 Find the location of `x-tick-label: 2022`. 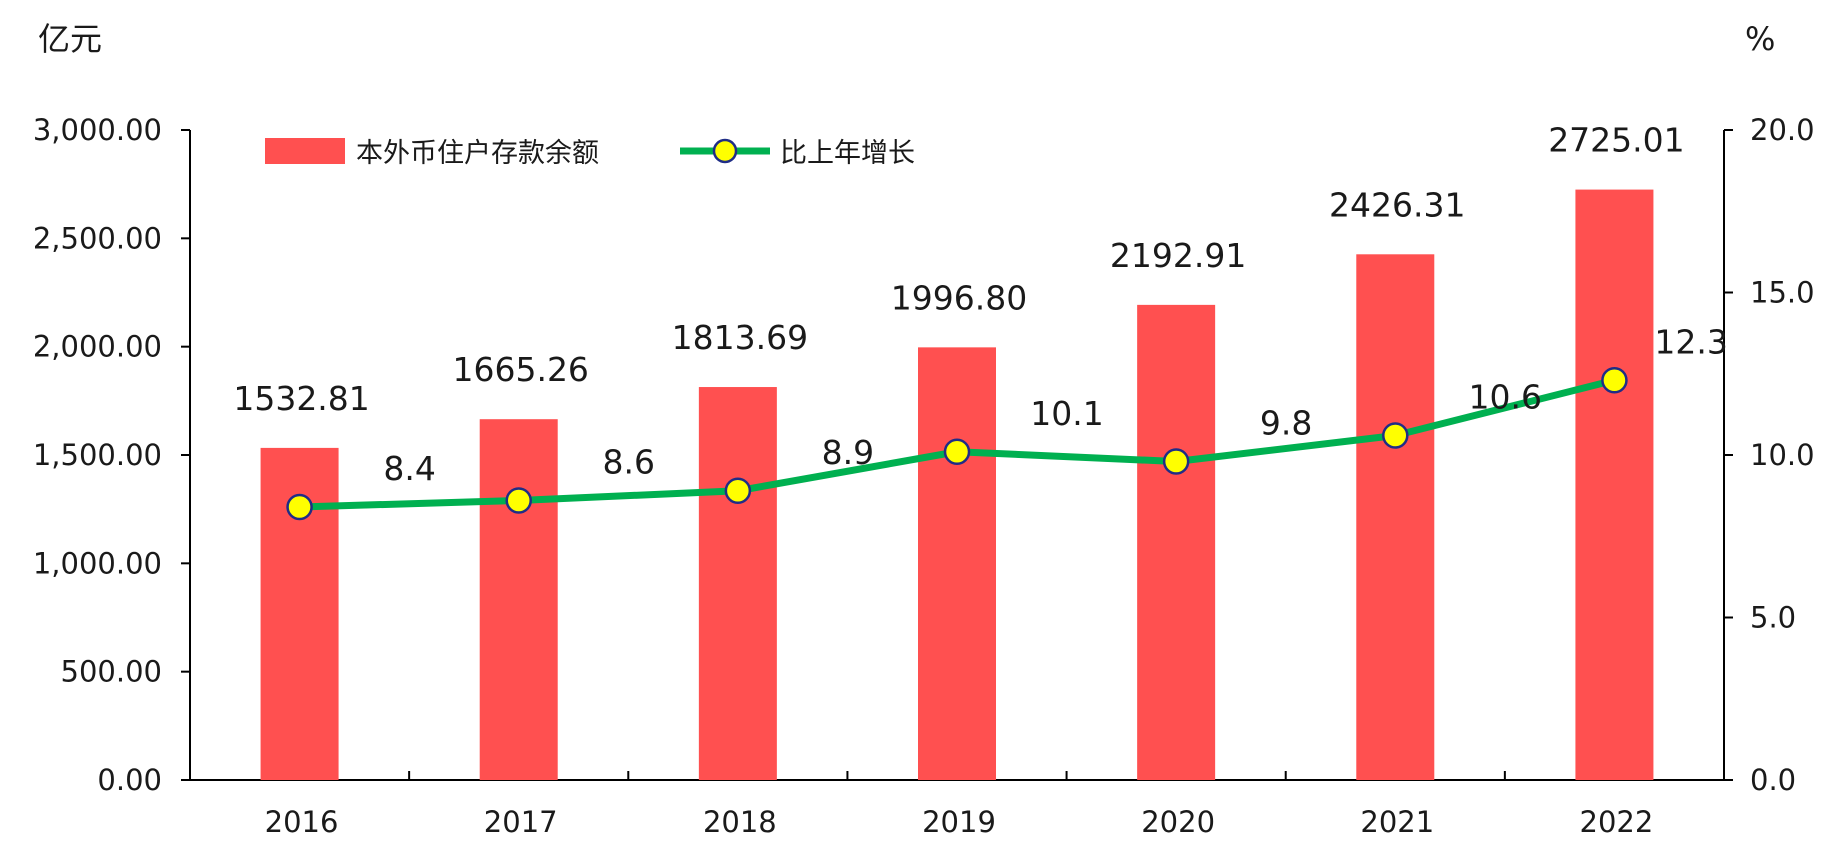

x-tick-label: 2022 is located at coordinates (1617, 822).